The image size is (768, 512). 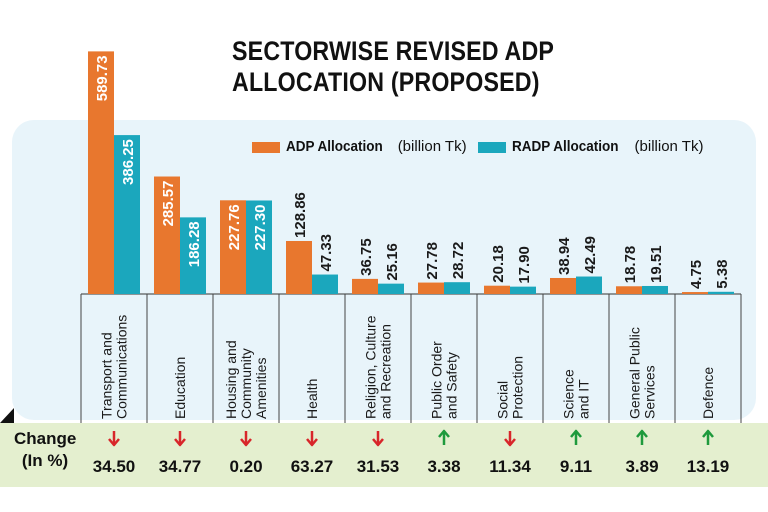 I want to click on category-label-line: Public Order, so click(x=437, y=380).